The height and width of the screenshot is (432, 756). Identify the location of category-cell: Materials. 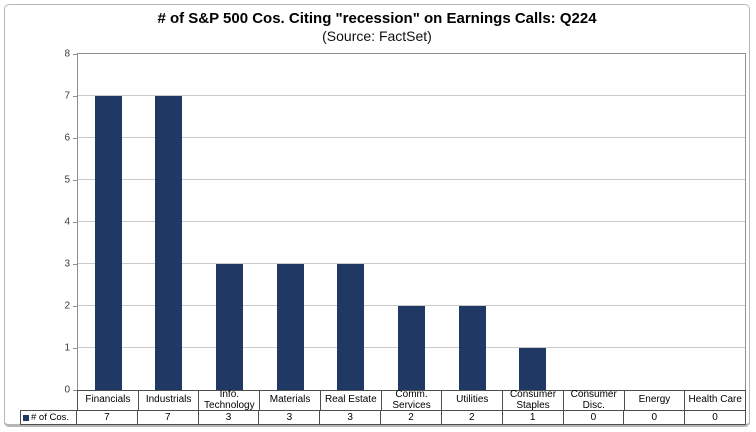
(290, 400).